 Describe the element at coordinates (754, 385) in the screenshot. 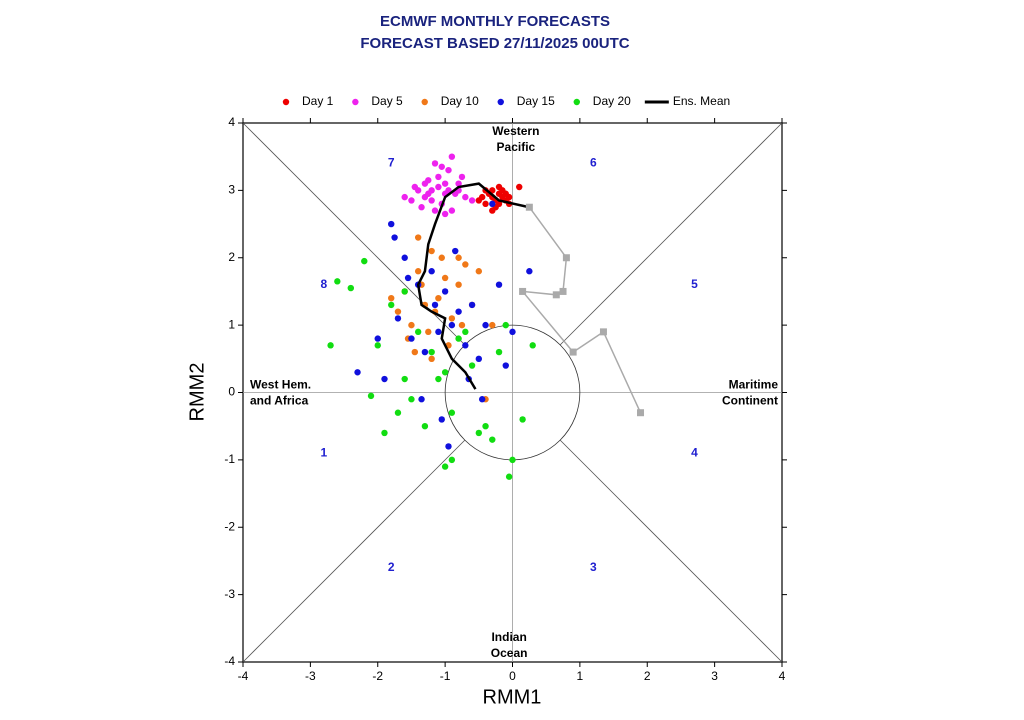

I see `region-label: Maritime` at that location.